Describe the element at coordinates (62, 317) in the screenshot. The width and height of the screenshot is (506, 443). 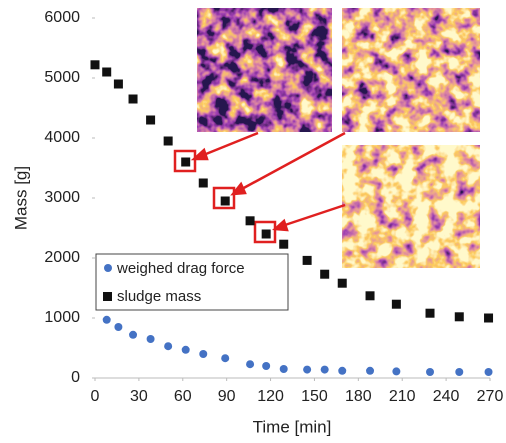
I see `y-tick-label: 1000` at that location.